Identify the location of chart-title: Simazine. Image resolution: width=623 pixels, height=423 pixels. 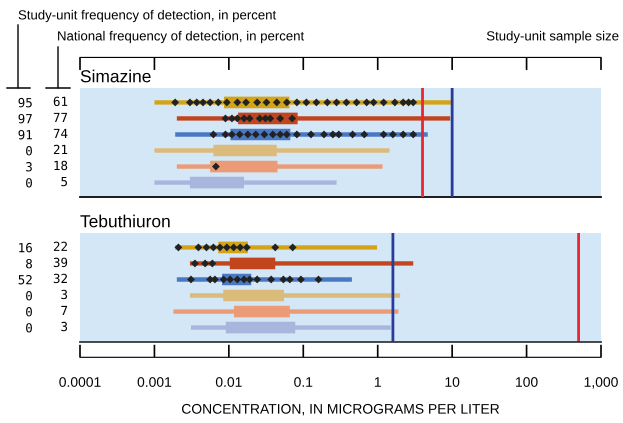
(115, 76).